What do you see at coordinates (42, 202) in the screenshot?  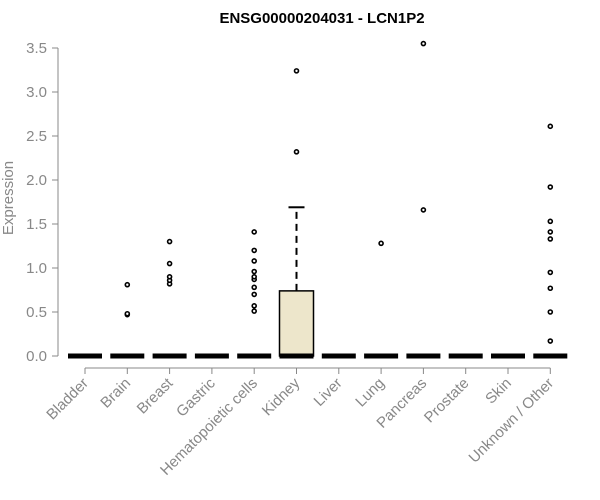 I see `y-axis: 0.0 0.5 1.0 1.5 2.0 2.5 3.0 3.5` at bounding box center [42, 202].